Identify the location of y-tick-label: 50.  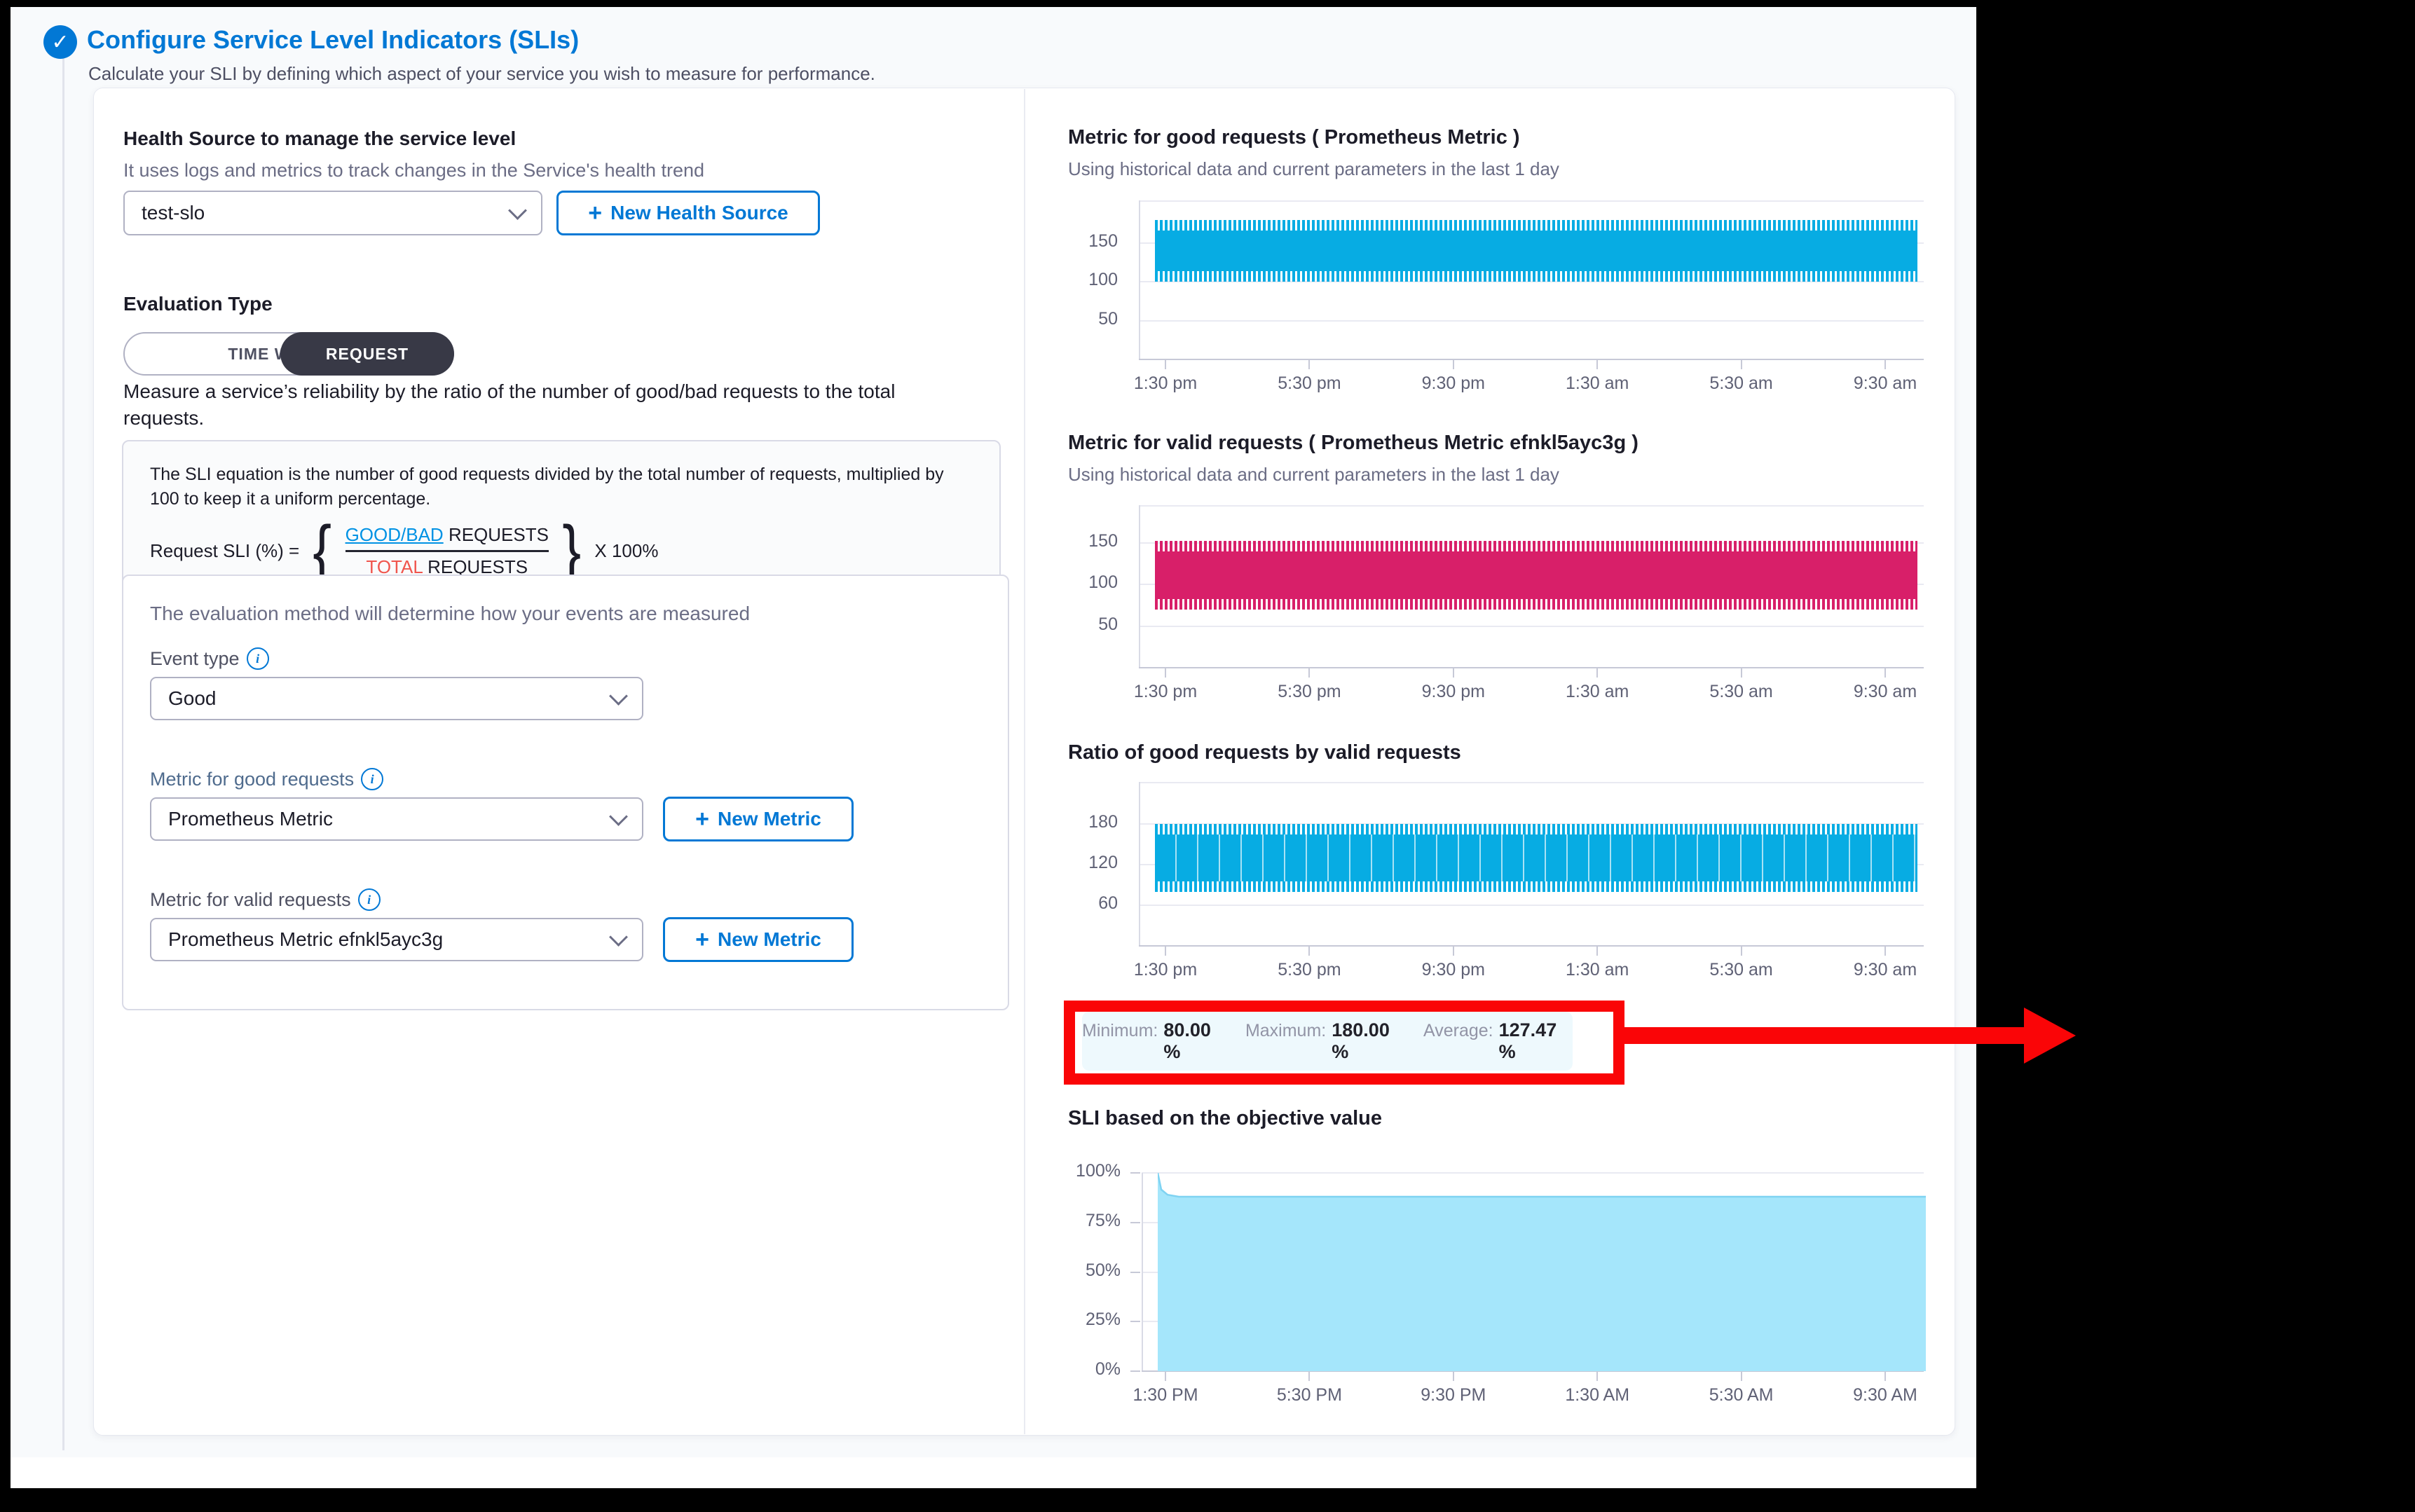
(1108, 624).